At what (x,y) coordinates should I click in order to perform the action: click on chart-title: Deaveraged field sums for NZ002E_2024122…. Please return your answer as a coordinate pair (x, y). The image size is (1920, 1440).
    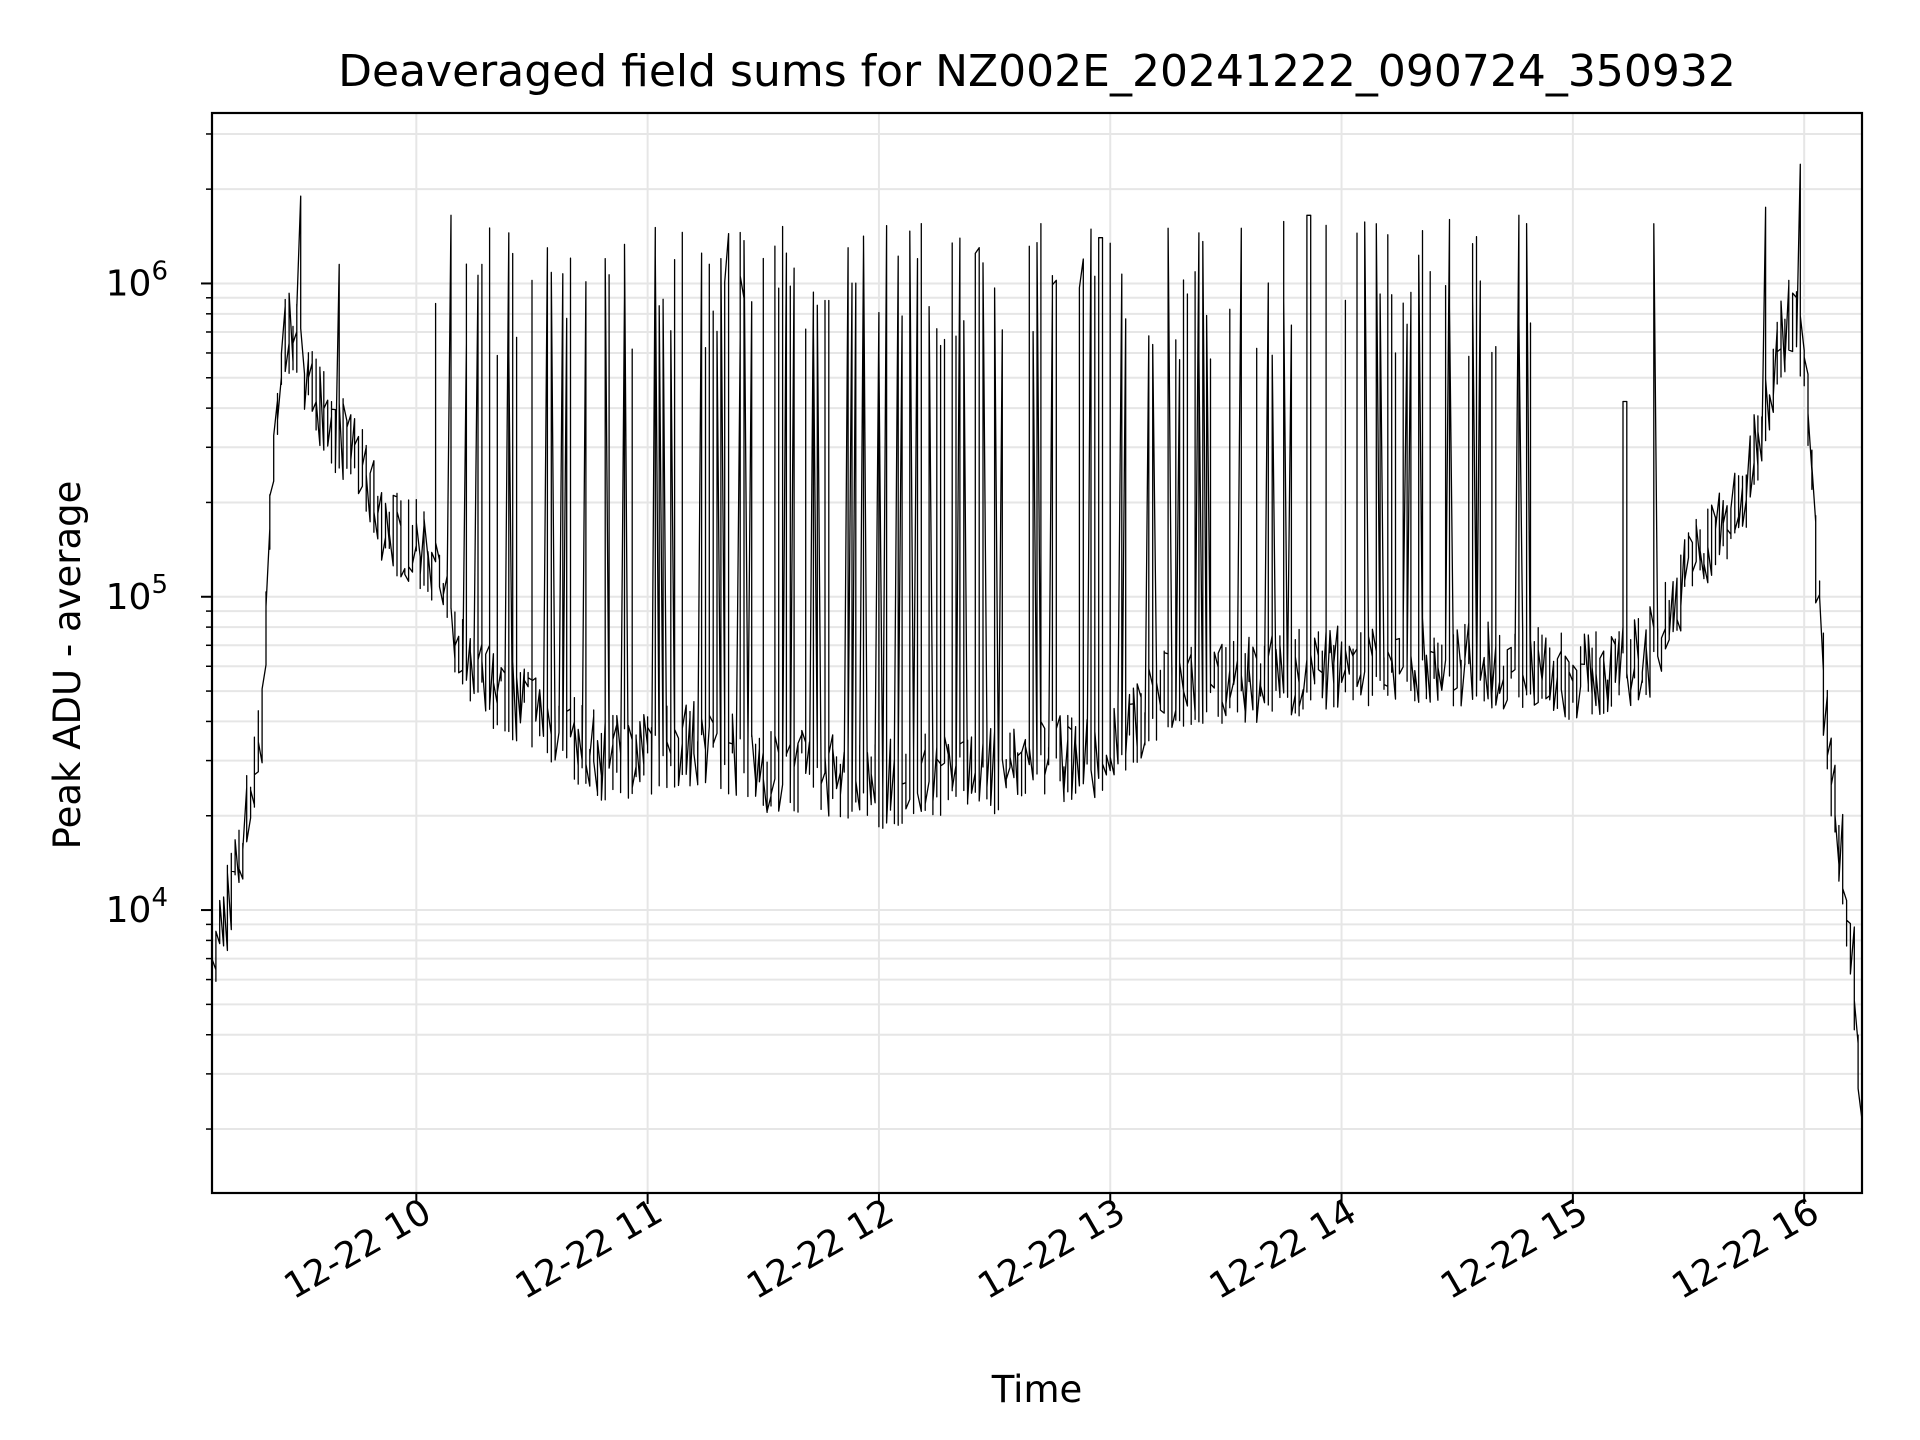
    Looking at the image, I should click on (1037, 71).